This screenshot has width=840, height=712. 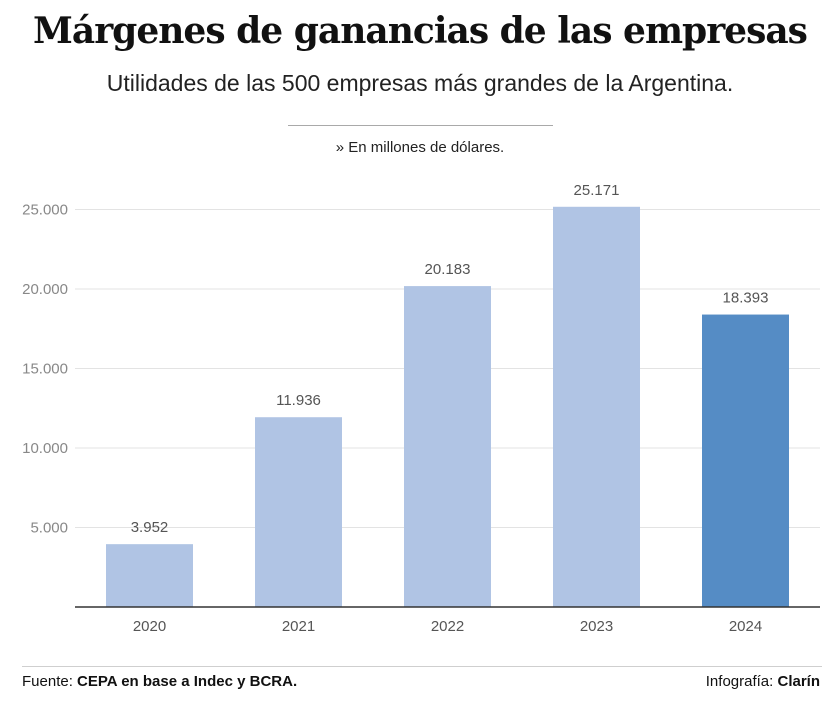 What do you see at coordinates (798, 681) in the screenshot?
I see `credit-text: Clarín` at bounding box center [798, 681].